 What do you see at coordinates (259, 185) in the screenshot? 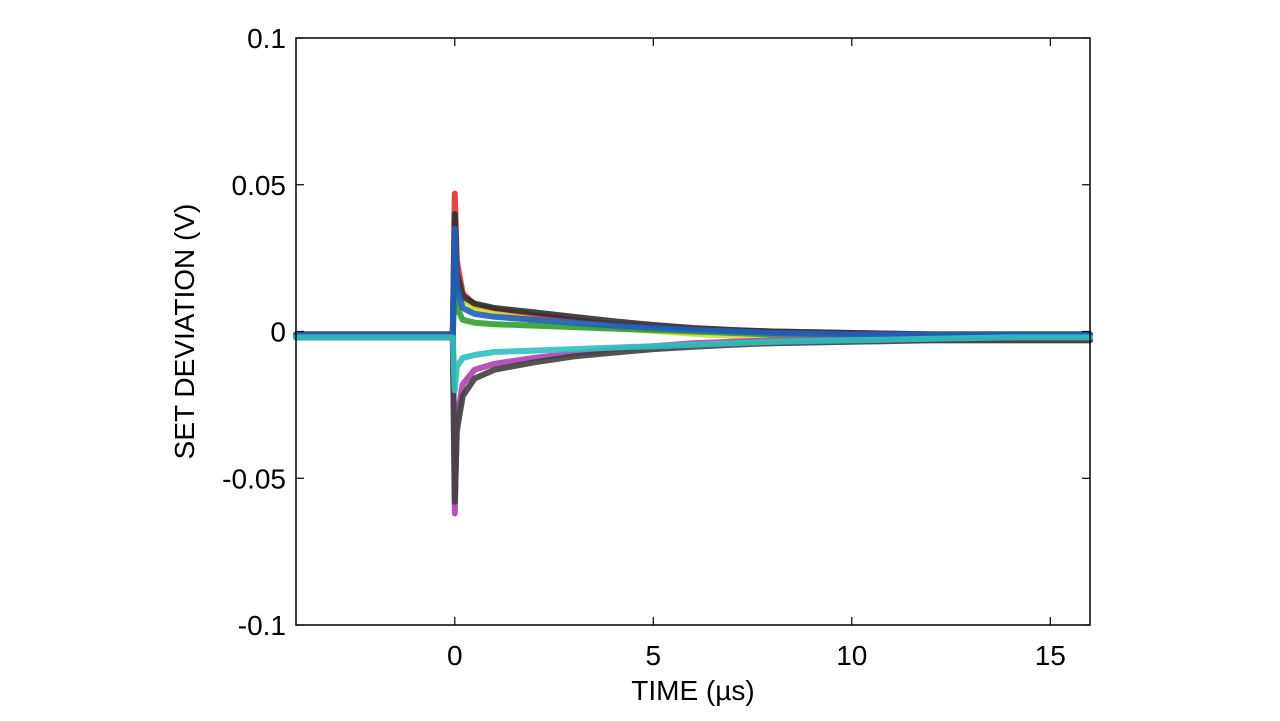
I see `y-tick-label: 0.05` at bounding box center [259, 185].